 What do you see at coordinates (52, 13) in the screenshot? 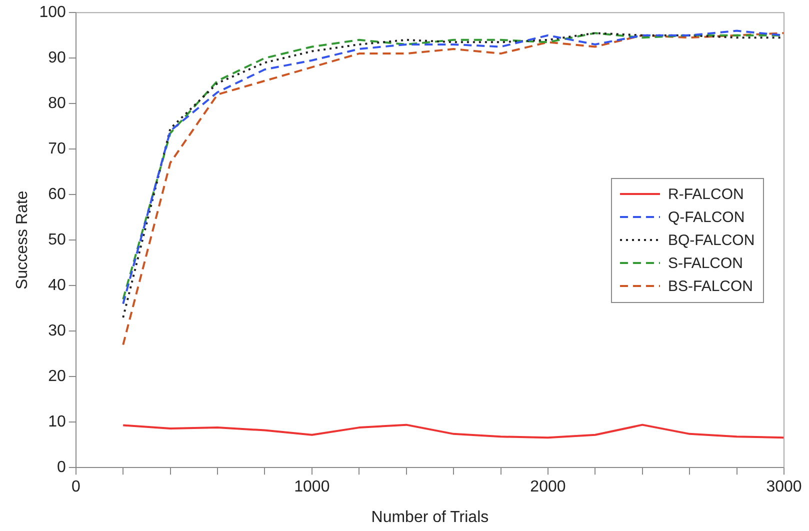
I see `y-tick-label: 100` at bounding box center [52, 13].